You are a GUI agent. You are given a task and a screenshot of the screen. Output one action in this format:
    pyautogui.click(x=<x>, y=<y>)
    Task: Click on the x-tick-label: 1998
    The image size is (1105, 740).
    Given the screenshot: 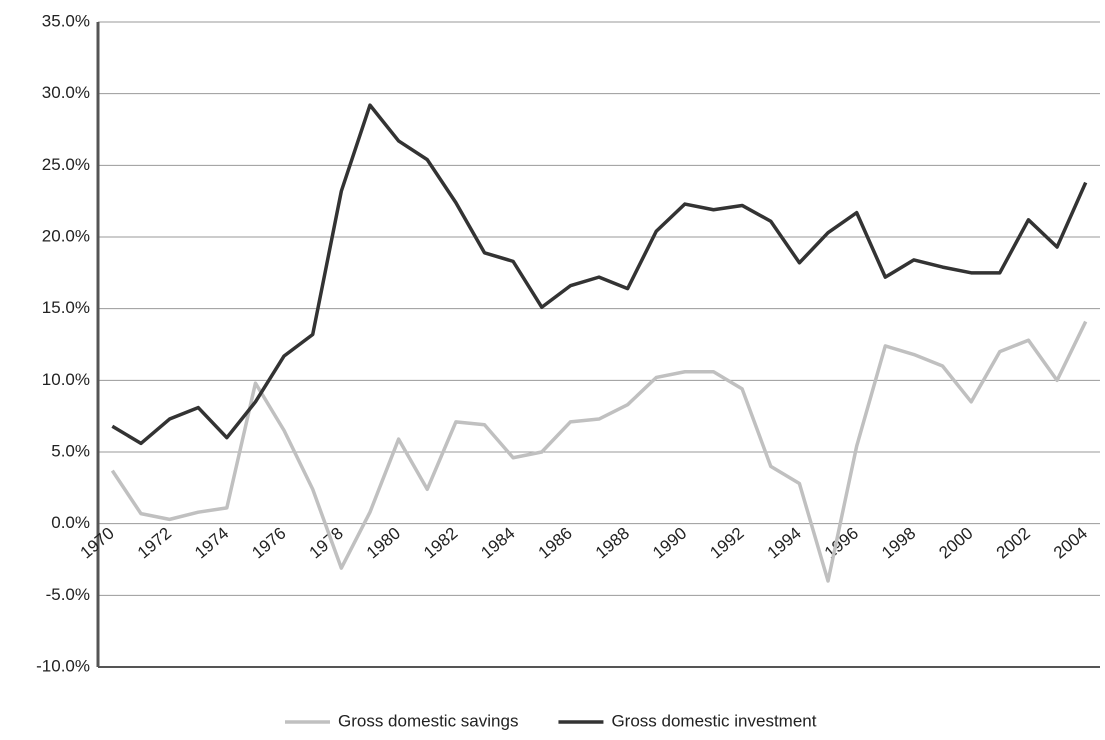 What is the action you would take?
    pyautogui.click(x=898, y=543)
    